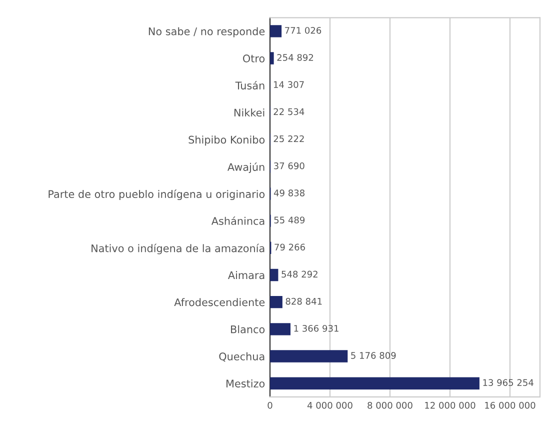 This screenshot has width=551, height=441. Describe the element at coordinates (289, 193) in the screenshot. I see `data-label: 49 838` at that location.